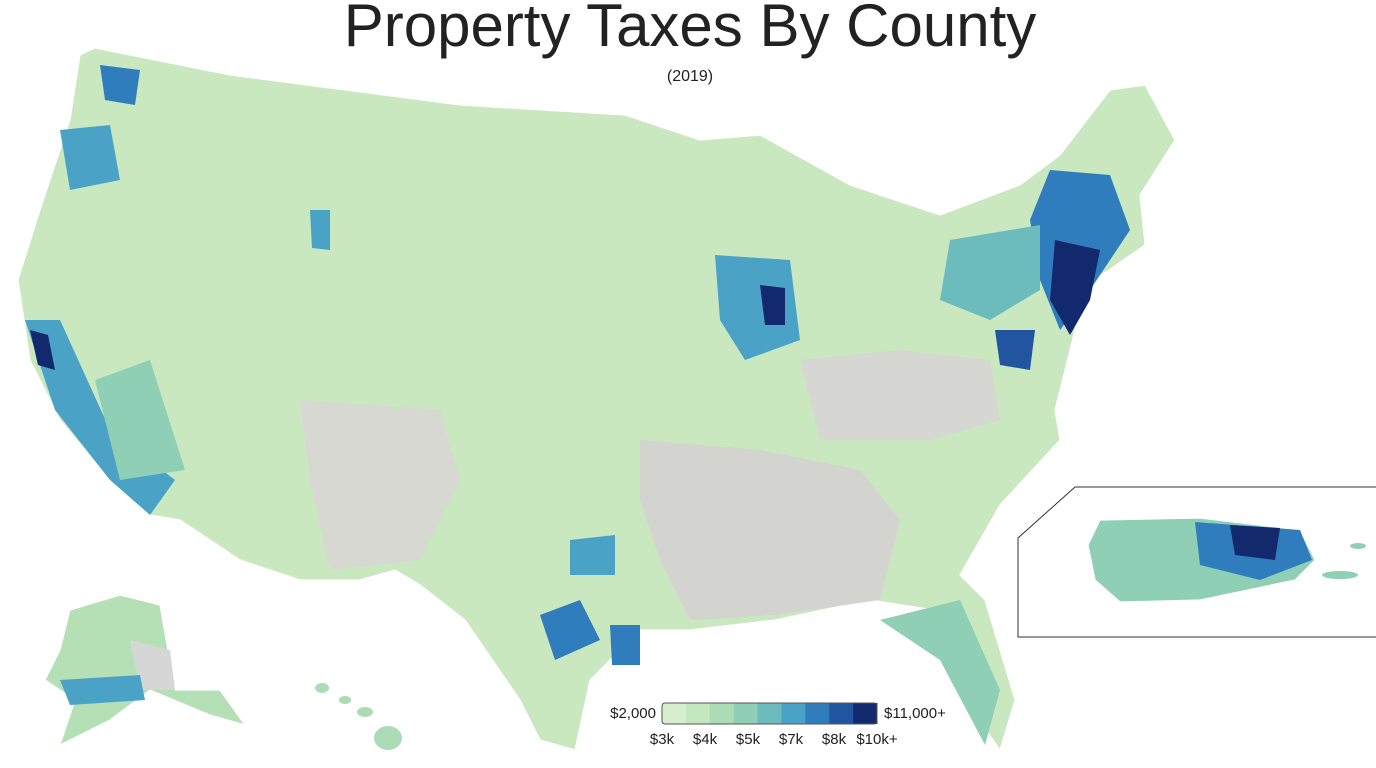 Image resolution: width=1376 pixels, height=768 pixels. Describe the element at coordinates (320, 230) in the screenshot. I see `wyoming-mid` at that location.